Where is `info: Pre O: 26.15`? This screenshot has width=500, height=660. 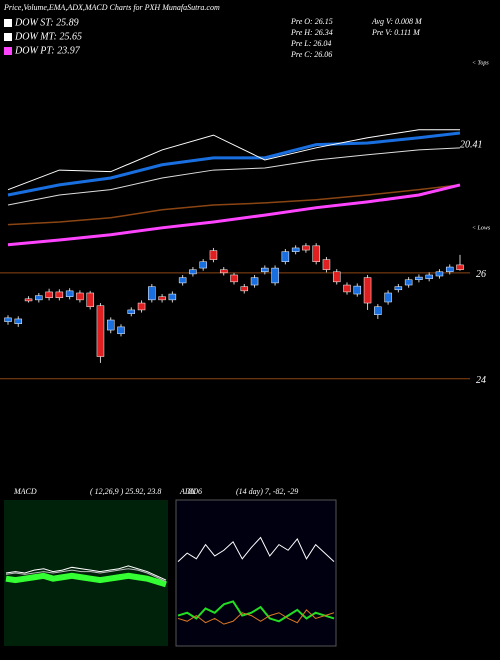
info: Pre O: 26.15 is located at coordinates (311, 21).